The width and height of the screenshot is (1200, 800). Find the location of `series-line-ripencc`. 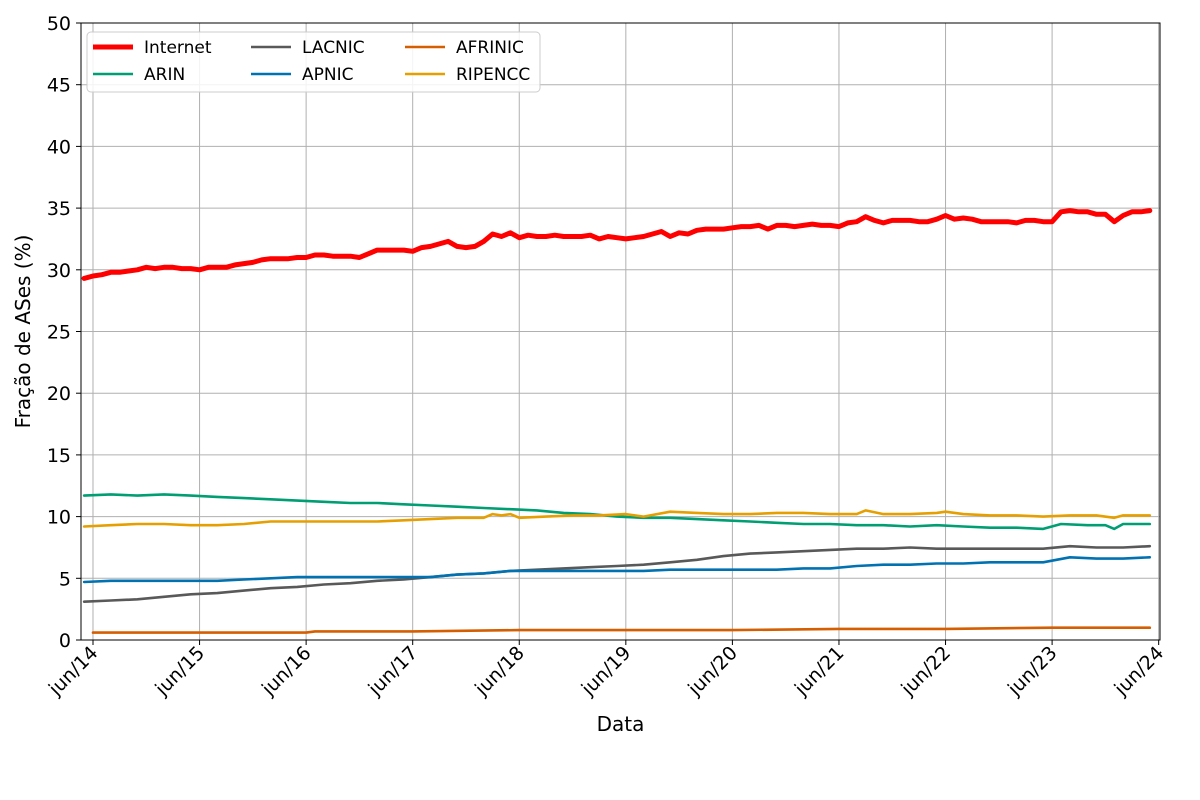

series-line-ripencc is located at coordinates (617, 518).